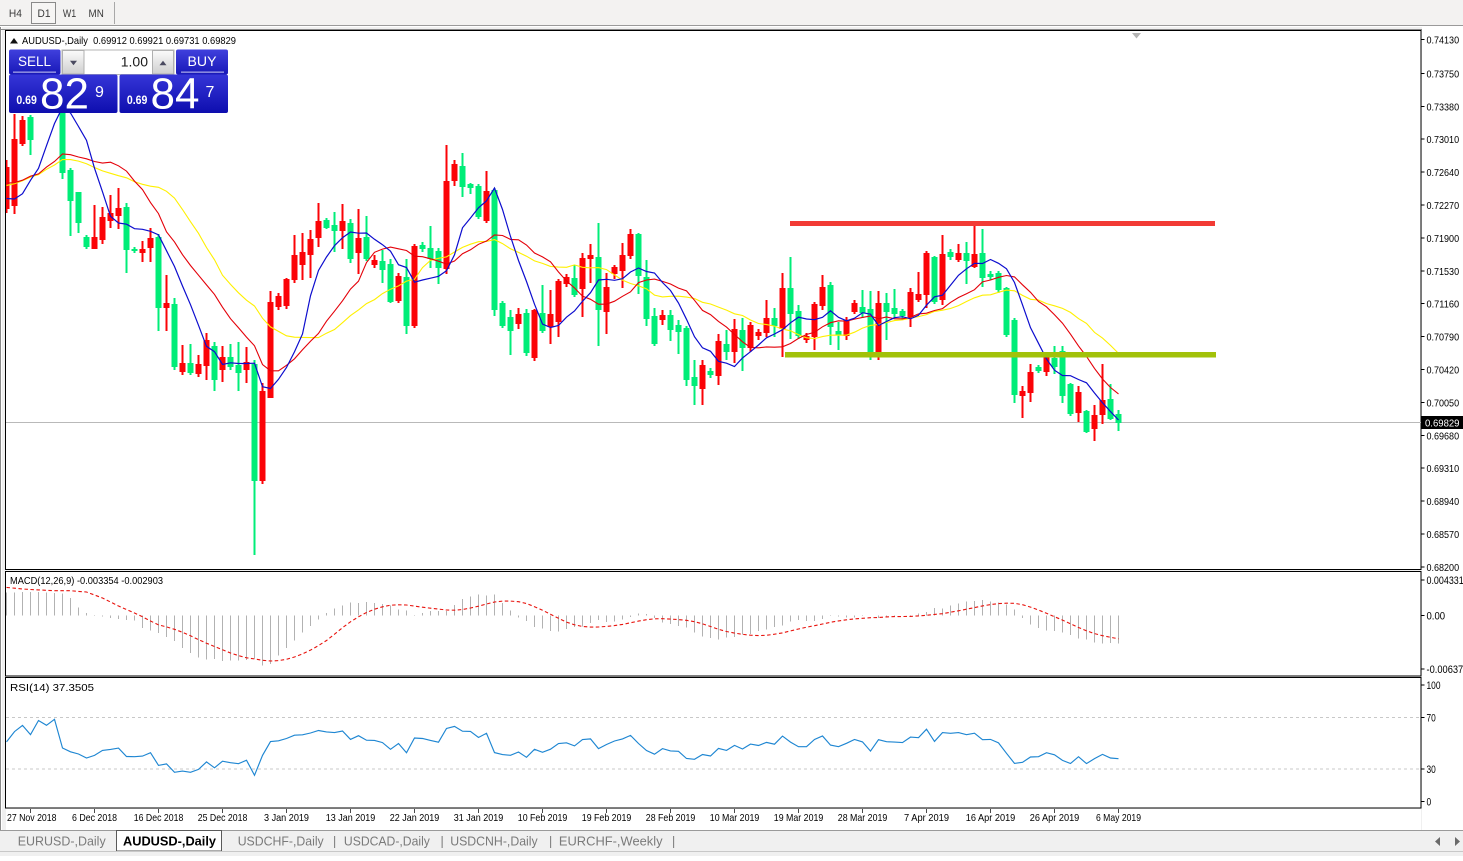 This screenshot has height=861, width=1463. Describe the element at coordinates (34, 61) in the screenshot. I see `svg-text: SELL` at that location.